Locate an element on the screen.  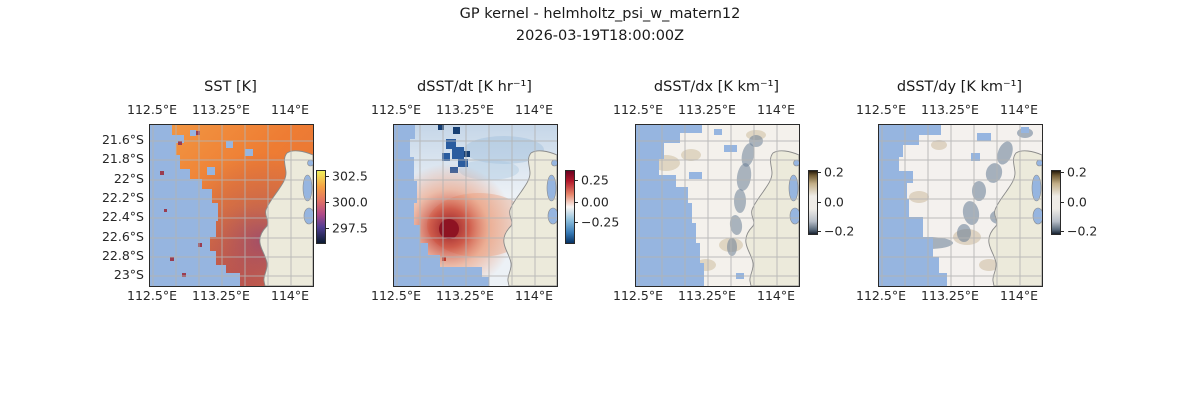
subplot-title-dsst-dt: dSST/dt [K hr⁻¹] is located at coordinates (474, 87).